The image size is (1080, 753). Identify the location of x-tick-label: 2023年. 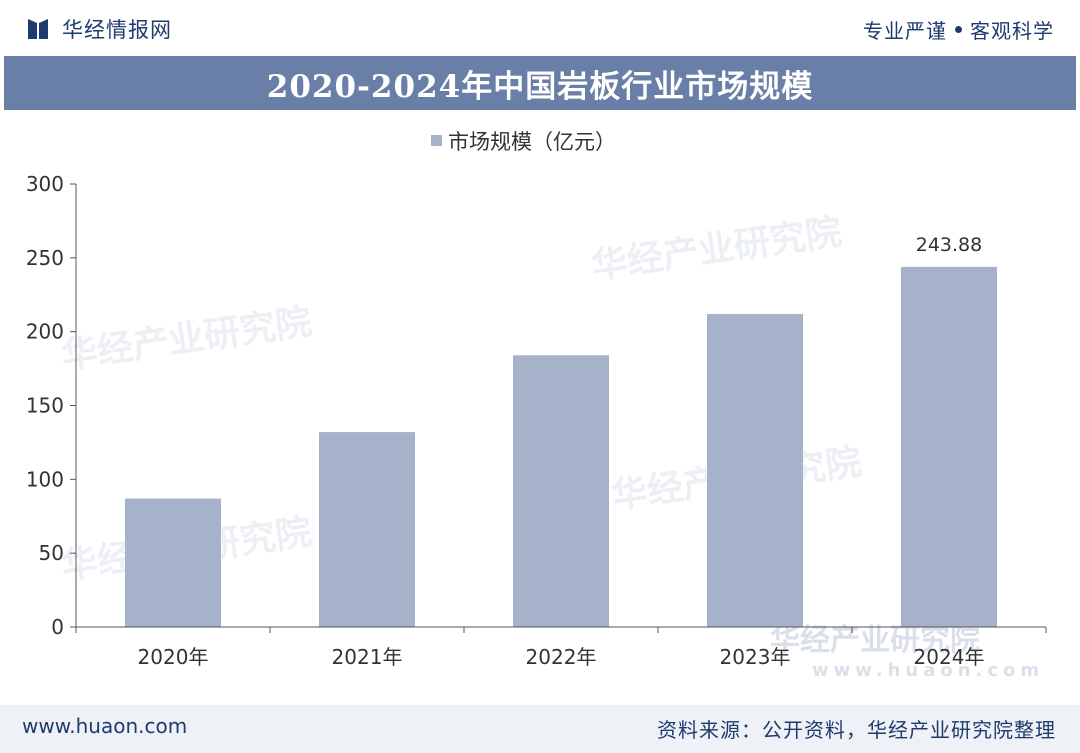
(755, 657).